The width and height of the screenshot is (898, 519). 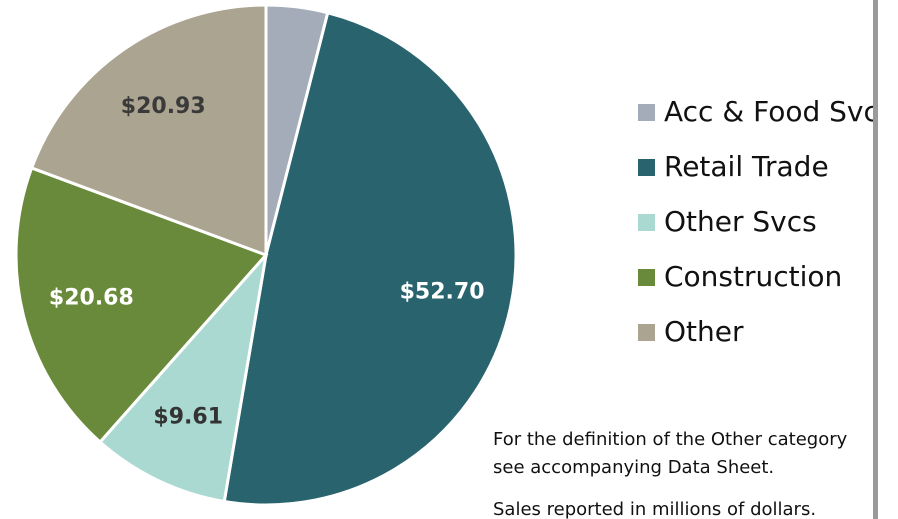 I want to click on legend-label: Other Svcs, so click(x=740, y=221).